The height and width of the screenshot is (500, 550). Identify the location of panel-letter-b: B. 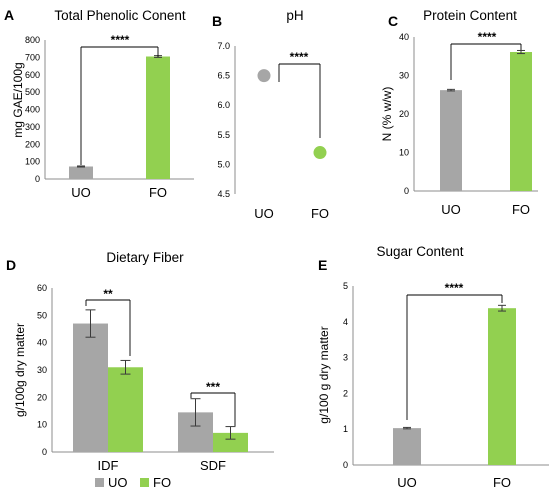
(217, 21).